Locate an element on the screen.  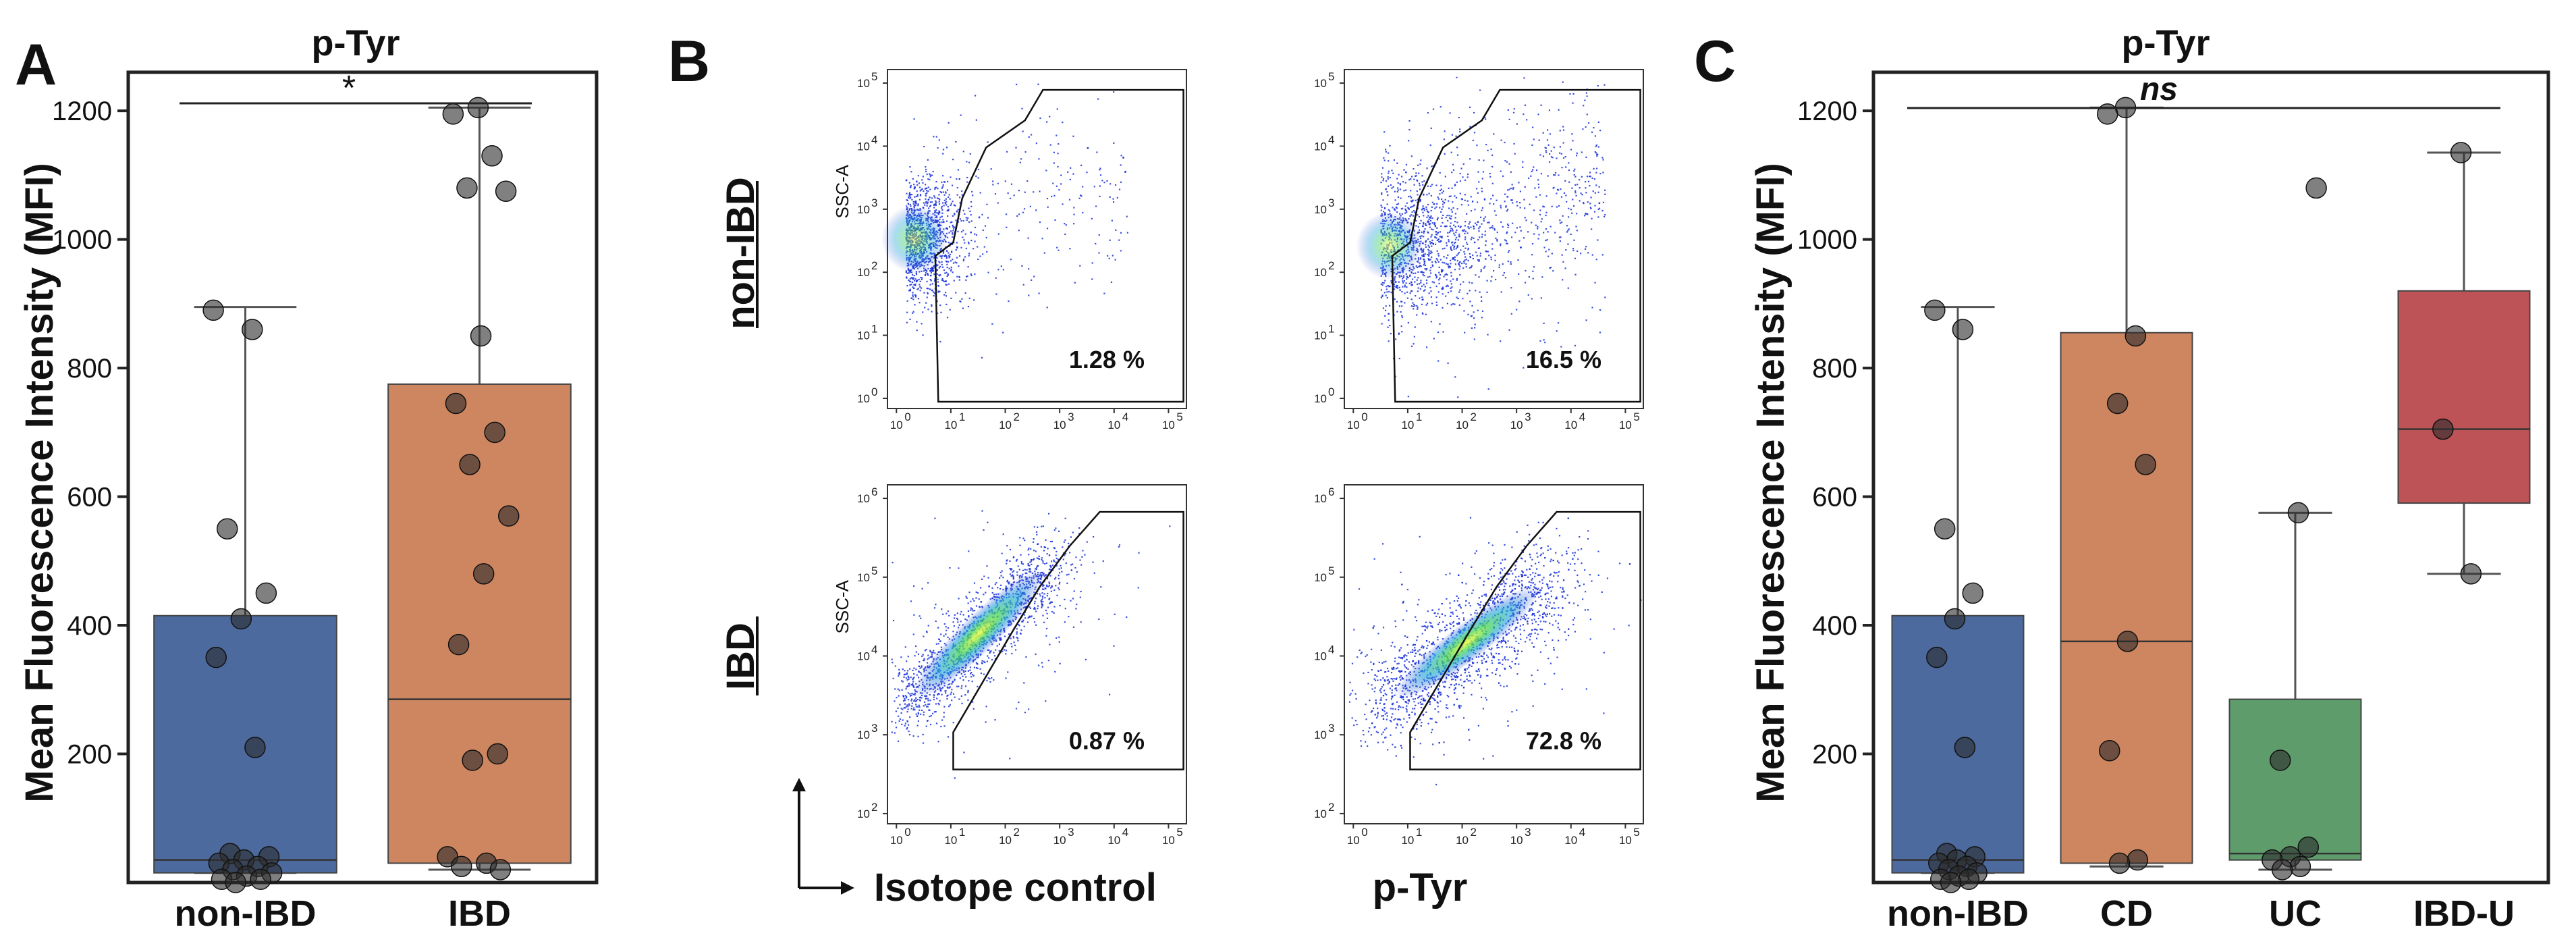
flow-xtick-exp: 0 is located at coordinates (907, 417).